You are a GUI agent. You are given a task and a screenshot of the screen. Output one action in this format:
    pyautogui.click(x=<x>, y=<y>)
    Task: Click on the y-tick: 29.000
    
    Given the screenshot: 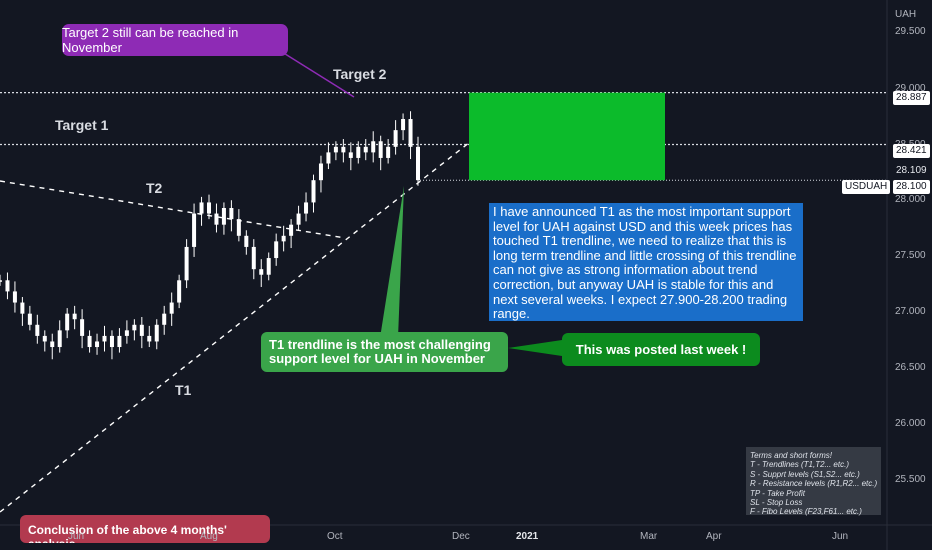 What is the action you would take?
    pyautogui.click(x=910, y=88)
    